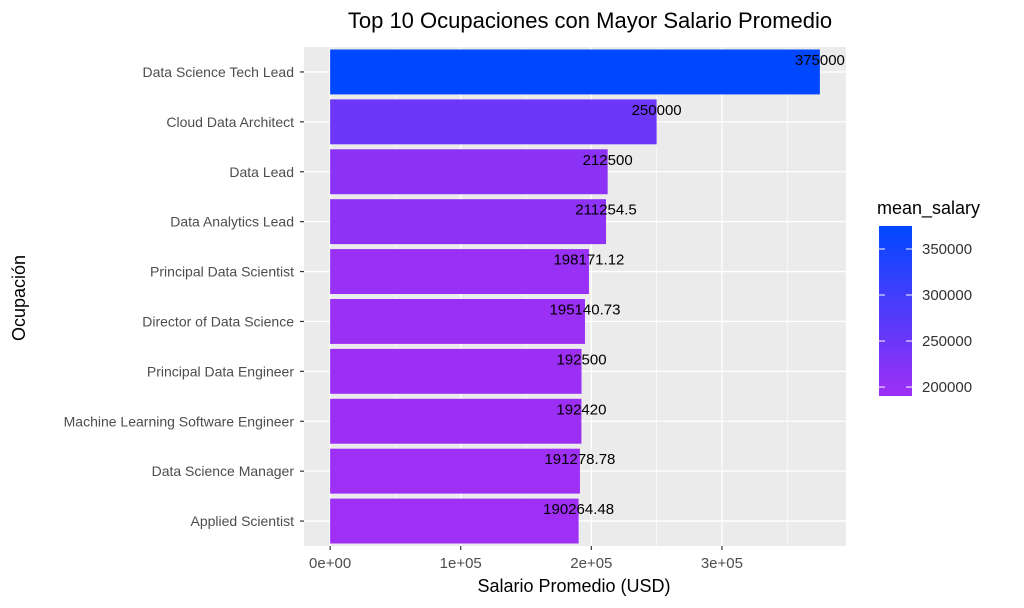  Describe the element at coordinates (232, 222) in the screenshot. I see `y-tick-label: Data Analytics Lead` at that location.